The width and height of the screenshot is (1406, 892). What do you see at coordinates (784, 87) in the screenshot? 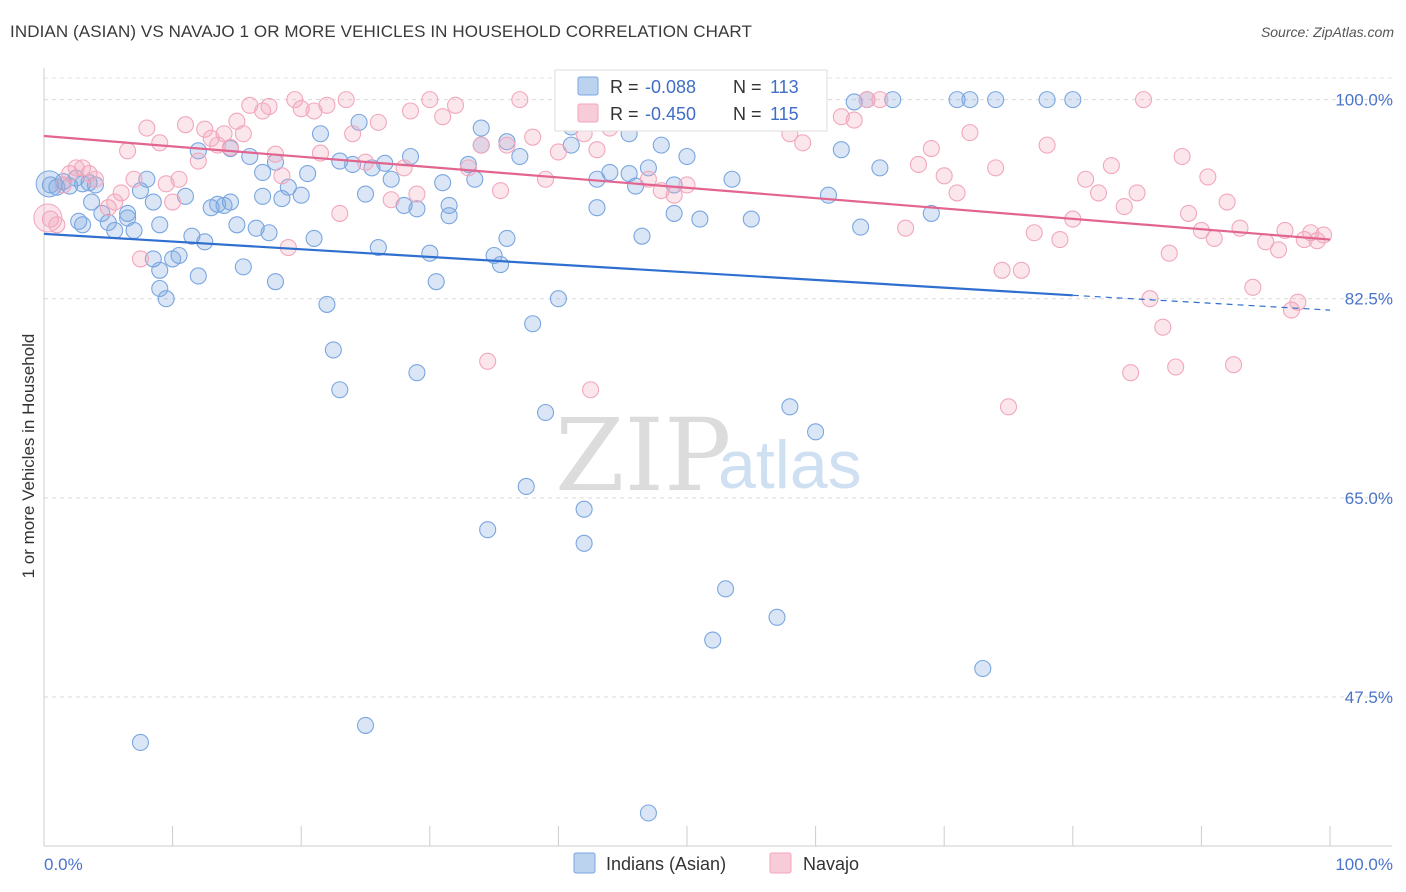
I see `legend-n-value-indians: 113` at bounding box center [784, 87].